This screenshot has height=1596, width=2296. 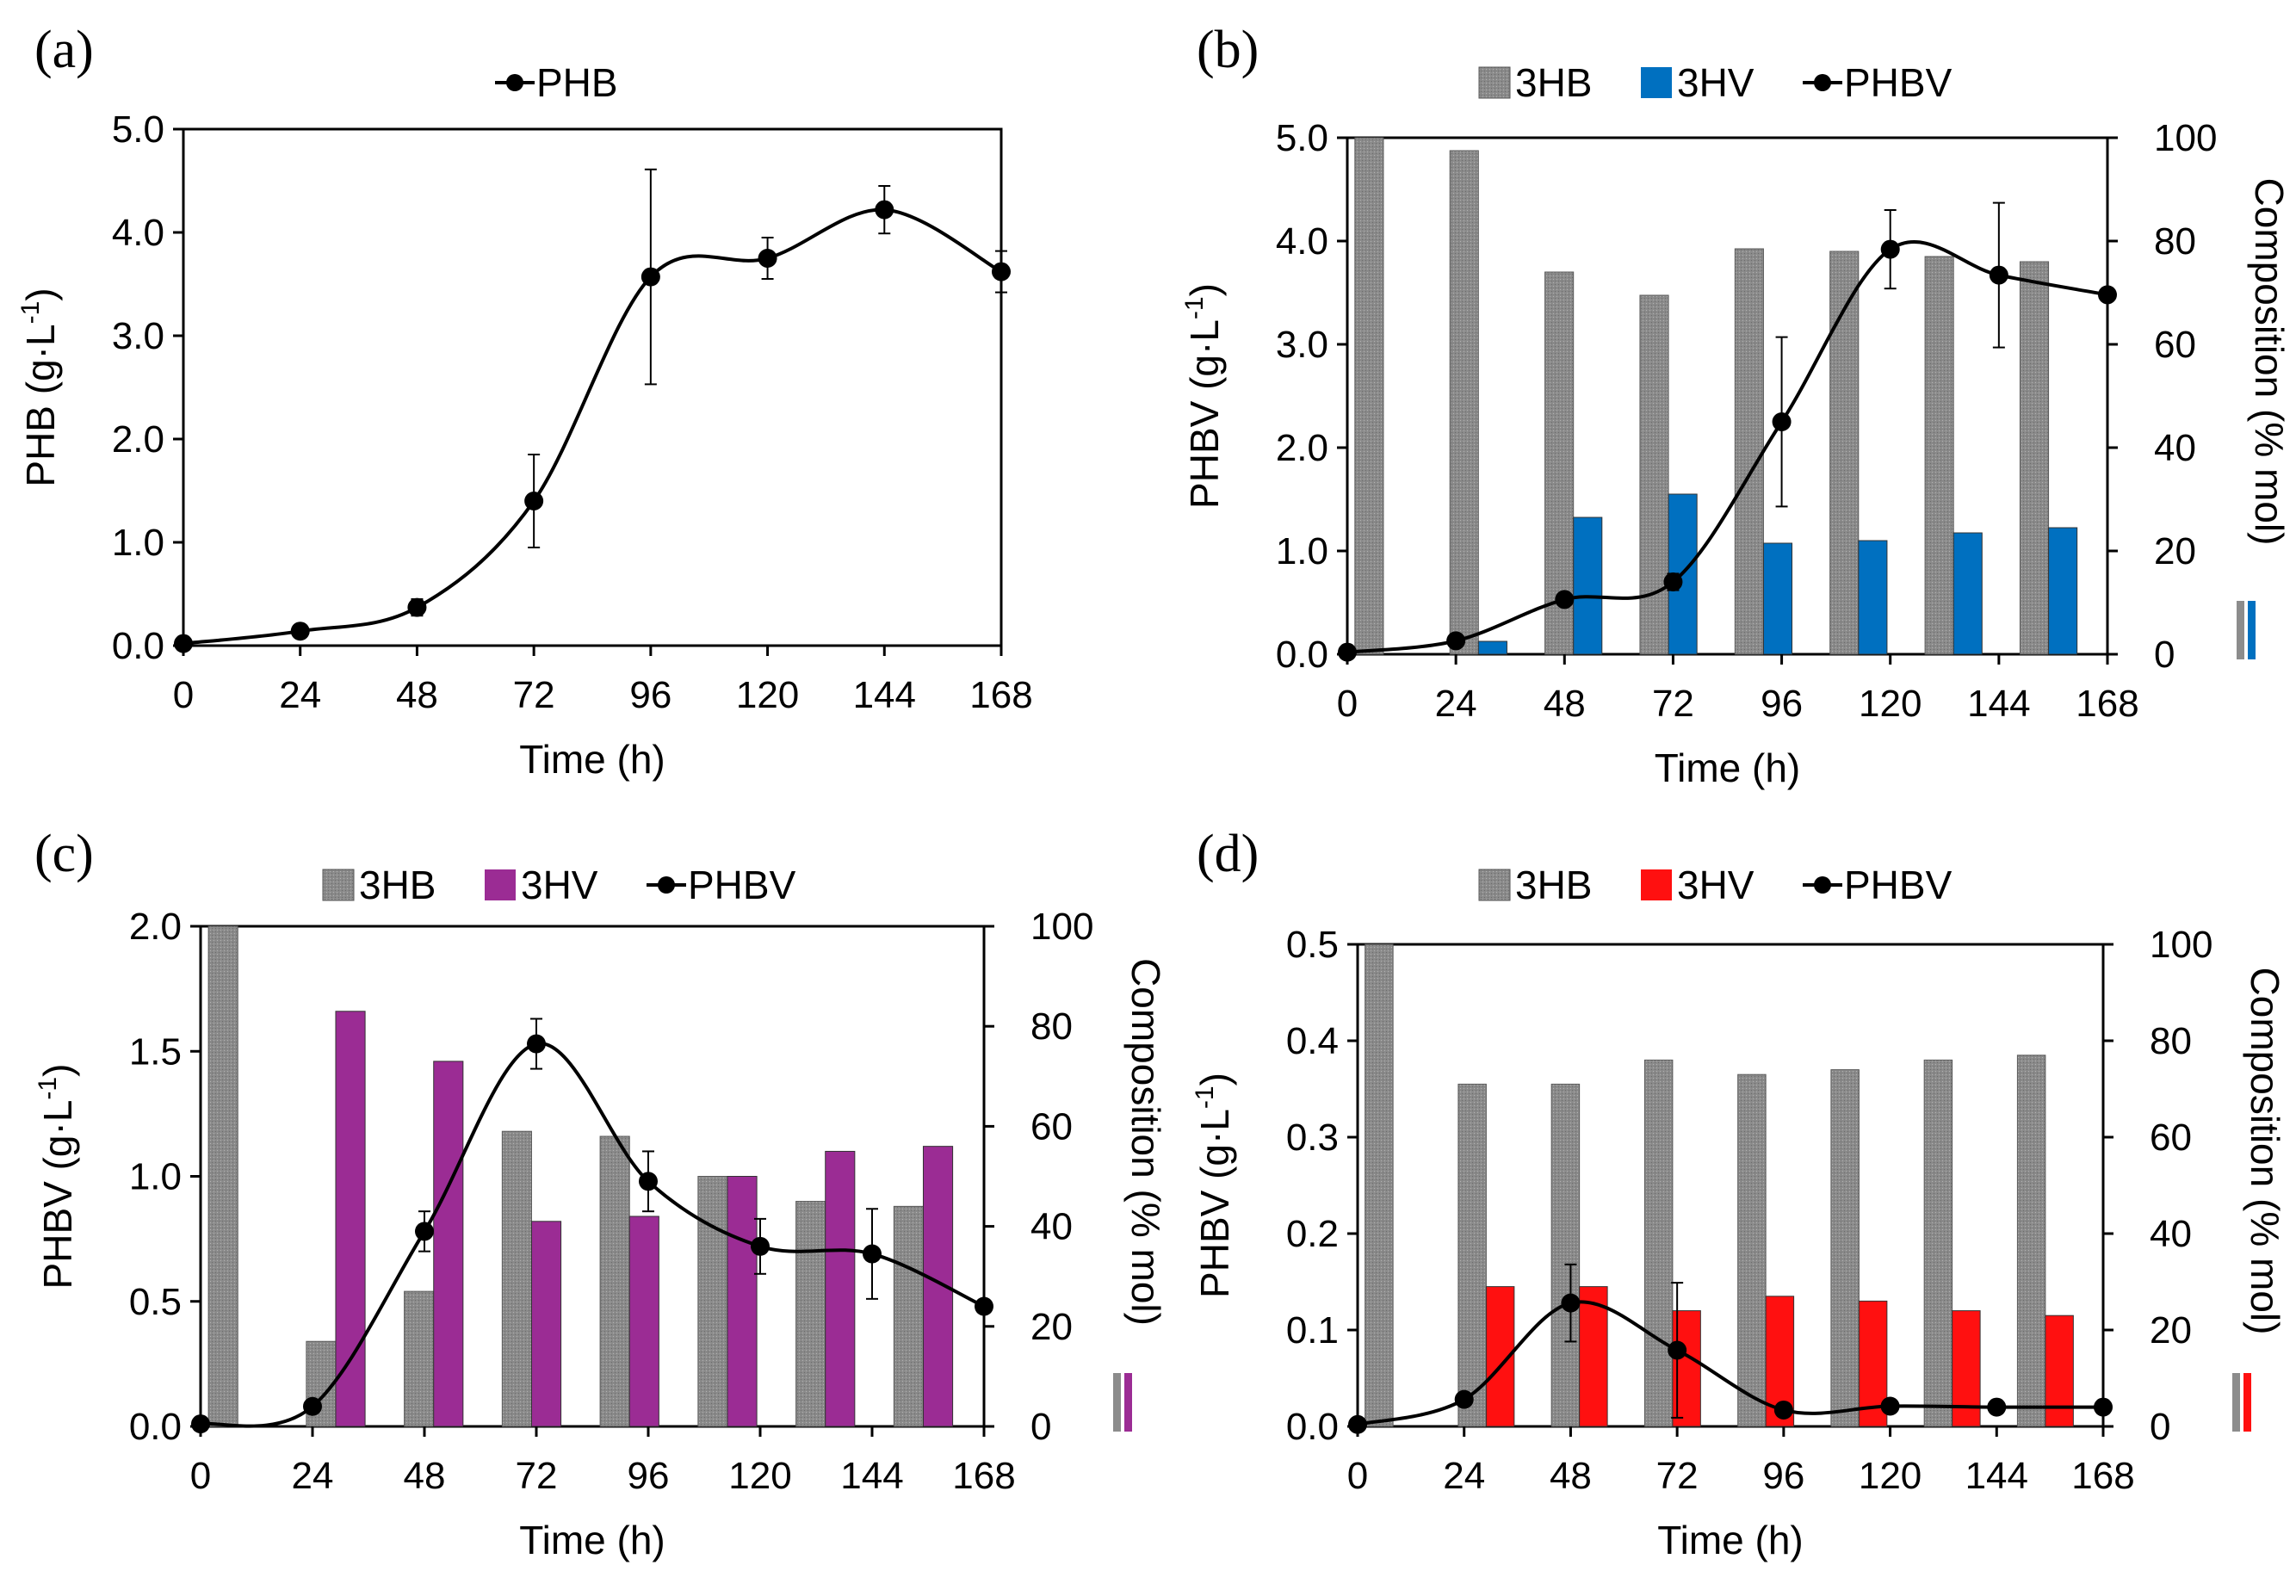 I want to click on legend-a: PHB, so click(x=556, y=82).